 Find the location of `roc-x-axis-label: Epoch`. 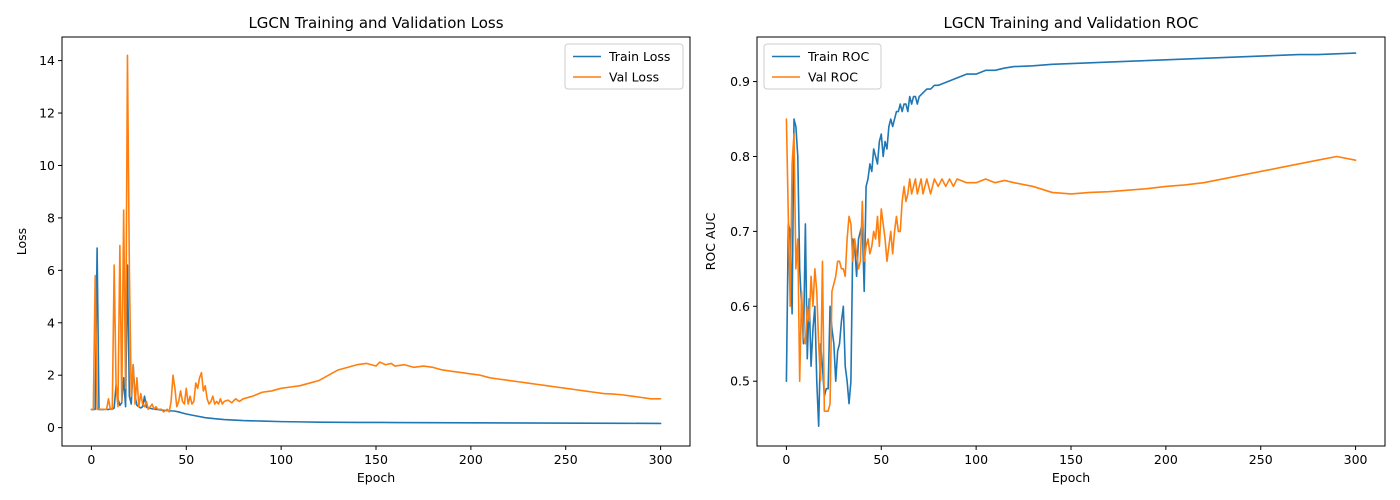

roc-x-axis-label: Epoch is located at coordinates (1071, 477).